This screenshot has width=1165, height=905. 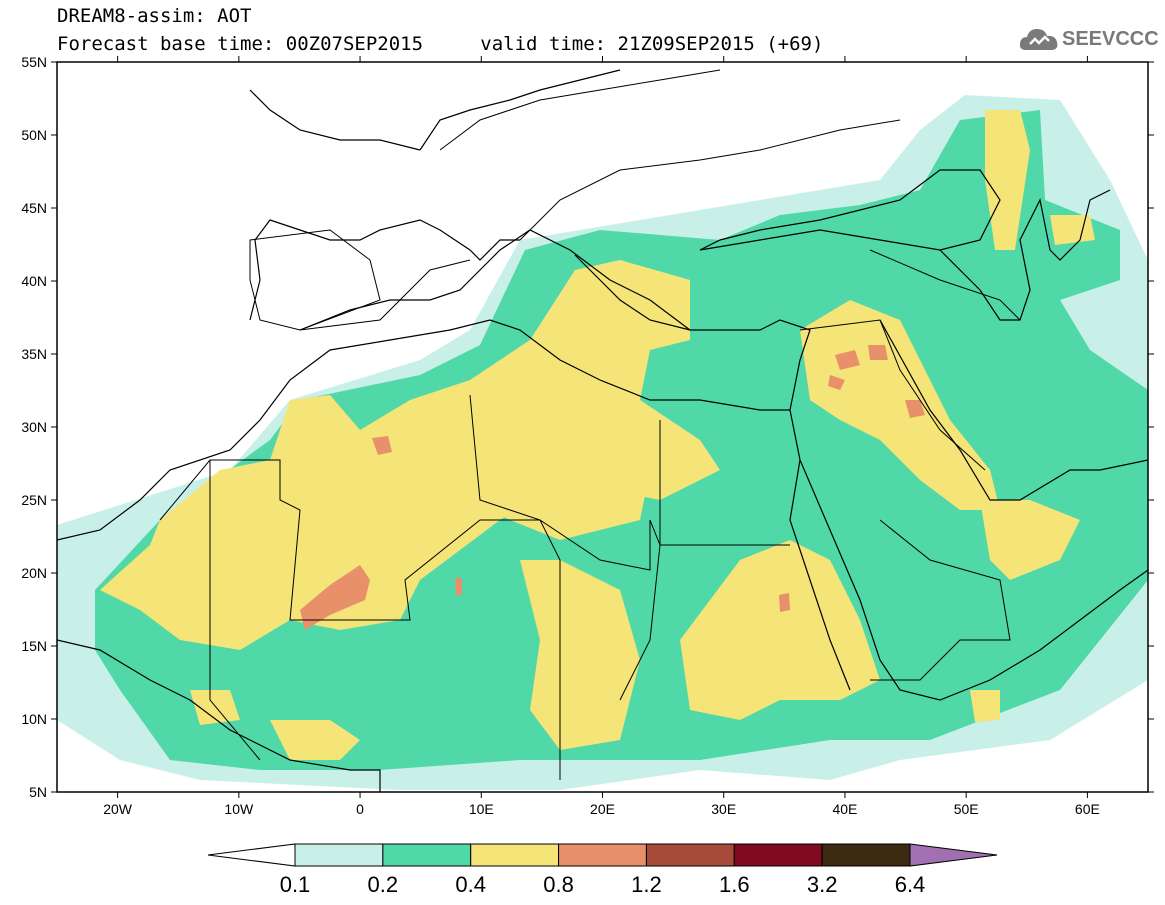 What do you see at coordinates (1087, 809) in the screenshot?
I see `lon-tick-label: 60E` at bounding box center [1087, 809].